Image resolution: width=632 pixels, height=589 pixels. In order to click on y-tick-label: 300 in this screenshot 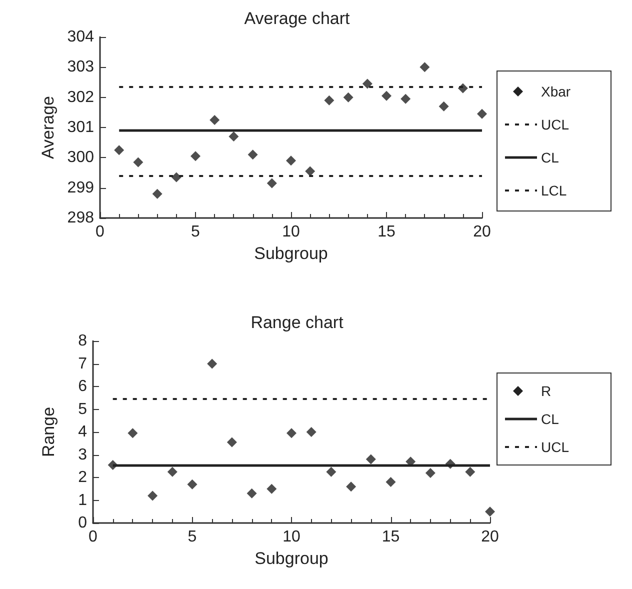, I will do `click(80, 157)`.